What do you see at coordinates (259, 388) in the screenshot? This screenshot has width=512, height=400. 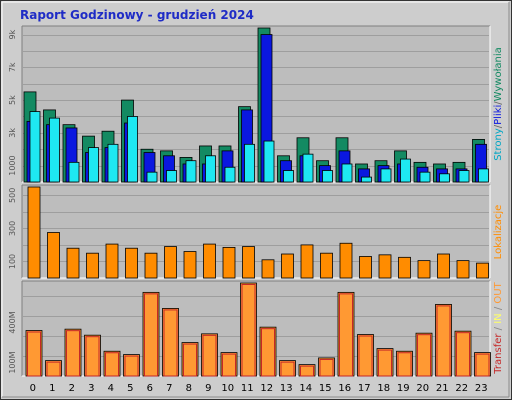 I see `x-axis-labels: 0 1 2 3 4 5 6 7 8 9 10 11 12 13 14 15 16 17 18 19 20 21 22 23` at bounding box center [259, 388].